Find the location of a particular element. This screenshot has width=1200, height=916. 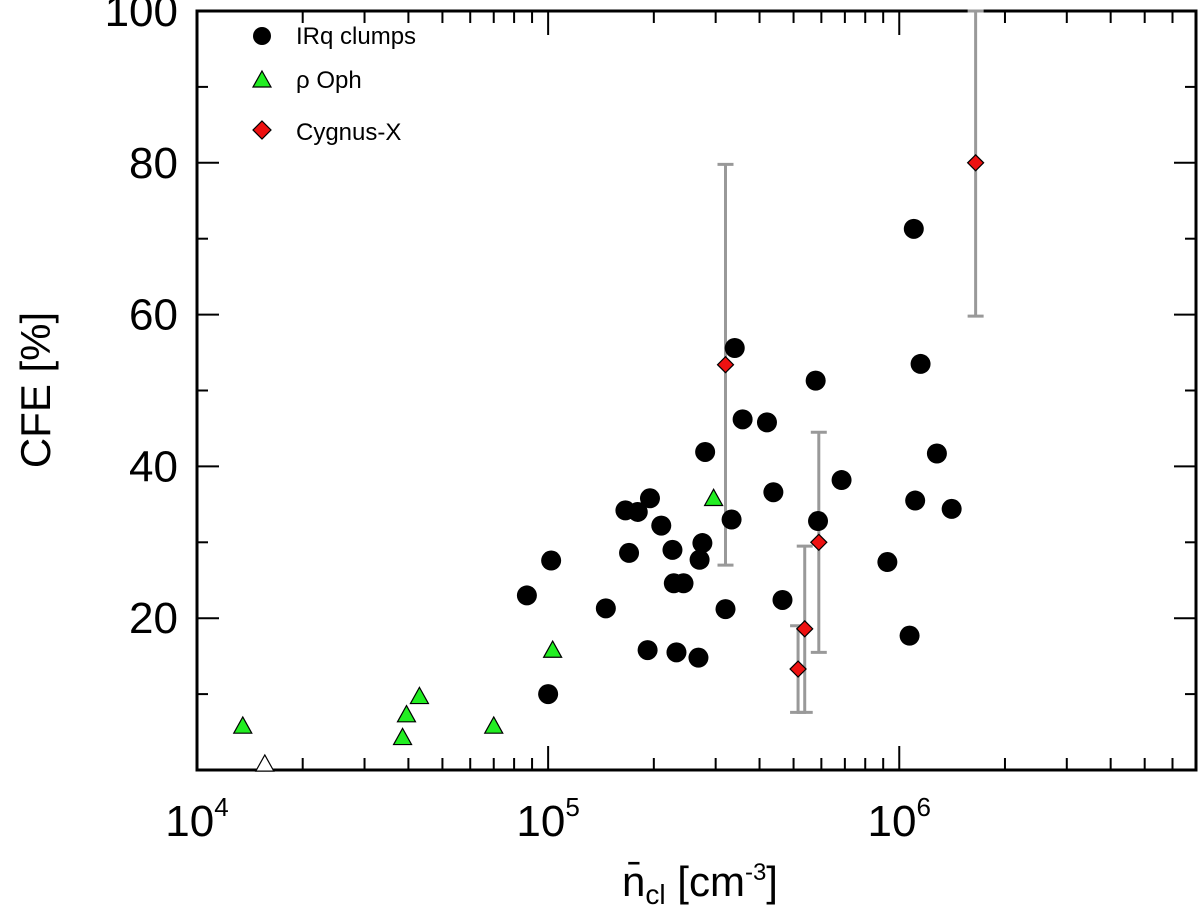

x-tick-label: 10⁶ is located at coordinates (899, 819).